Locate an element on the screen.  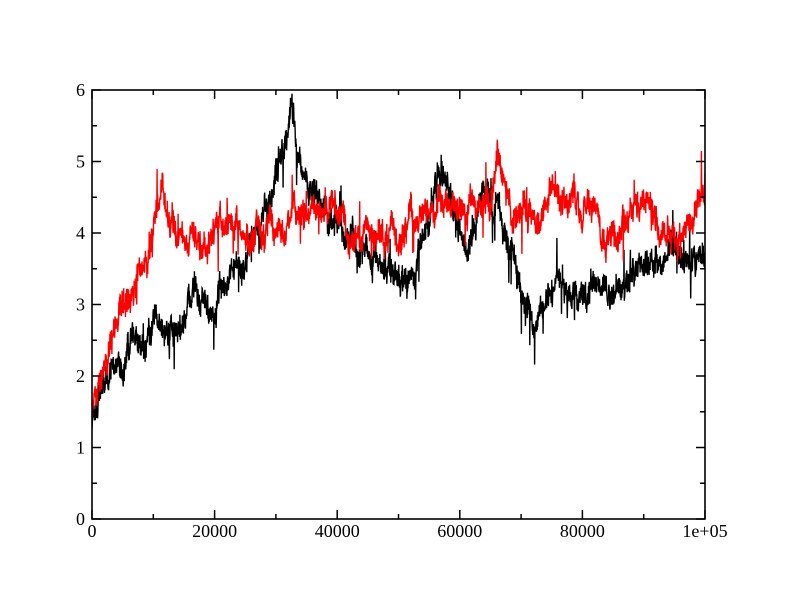
x-tick-label: 1e+05 is located at coordinates (704, 531).